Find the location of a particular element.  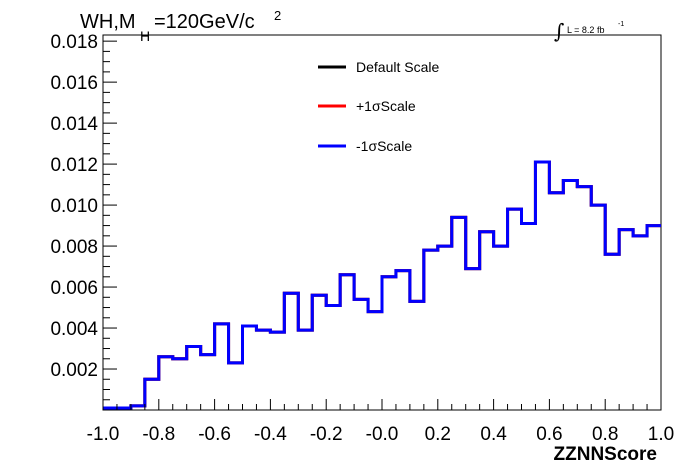

x-tick-label: -0.6 is located at coordinates (214, 434).